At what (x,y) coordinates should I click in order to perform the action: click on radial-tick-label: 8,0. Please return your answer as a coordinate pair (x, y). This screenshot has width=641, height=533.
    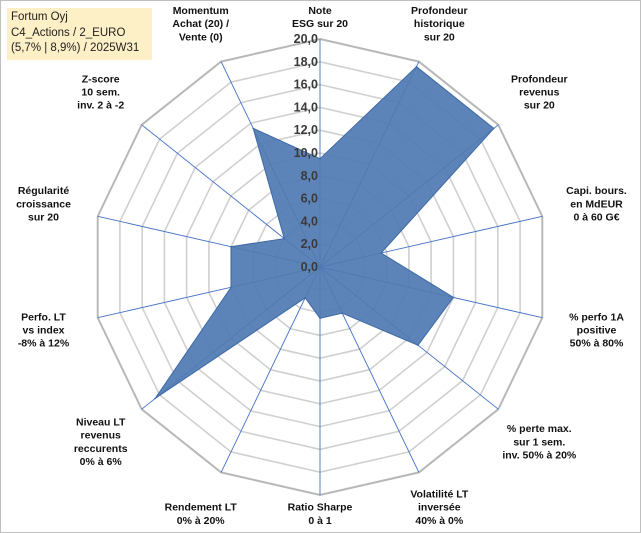
    Looking at the image, I should click on (309, 176).